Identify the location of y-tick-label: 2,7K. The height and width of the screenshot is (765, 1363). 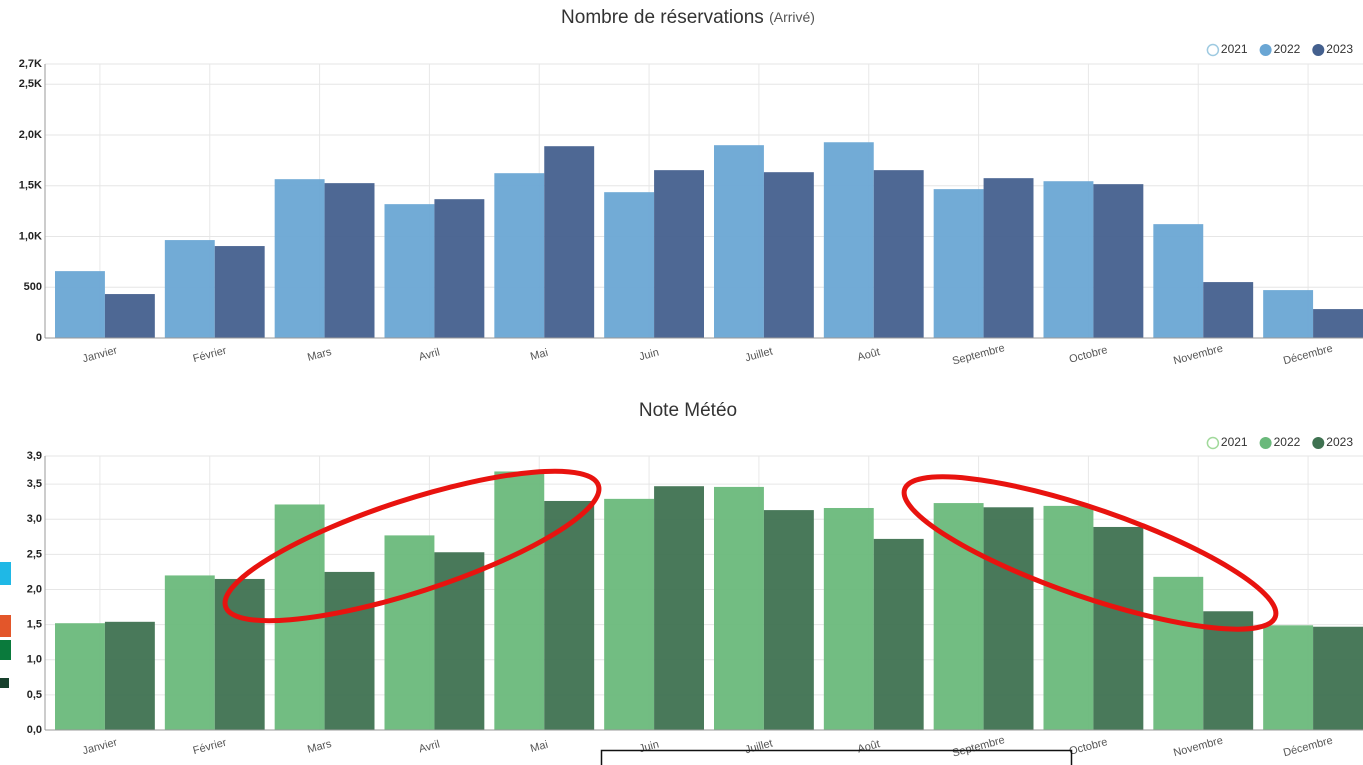
(30, 64).